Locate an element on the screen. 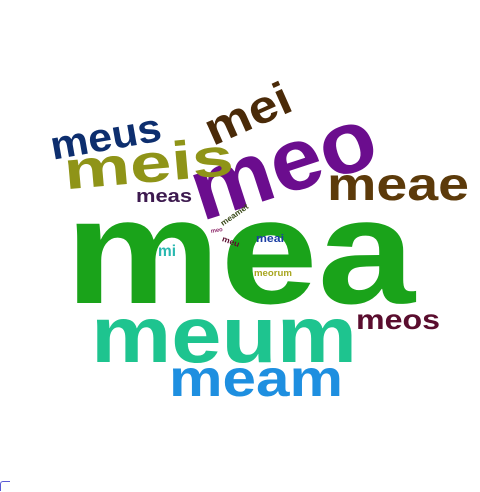 This screenshot has height=492, width=480. word-meis: meis is located at coordinates (148, 164).